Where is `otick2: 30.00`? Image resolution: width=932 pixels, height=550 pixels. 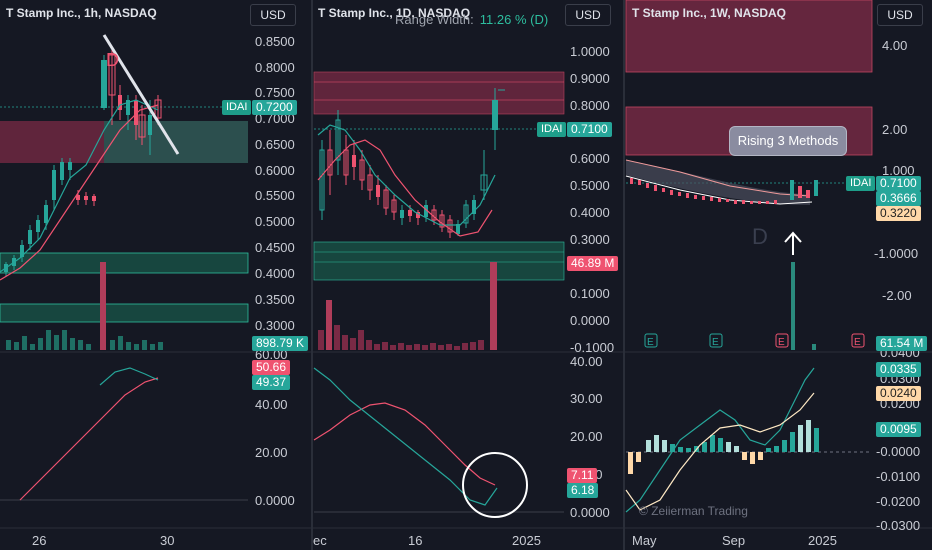 otick2: 30.00 is located at coordinates (586, 398).